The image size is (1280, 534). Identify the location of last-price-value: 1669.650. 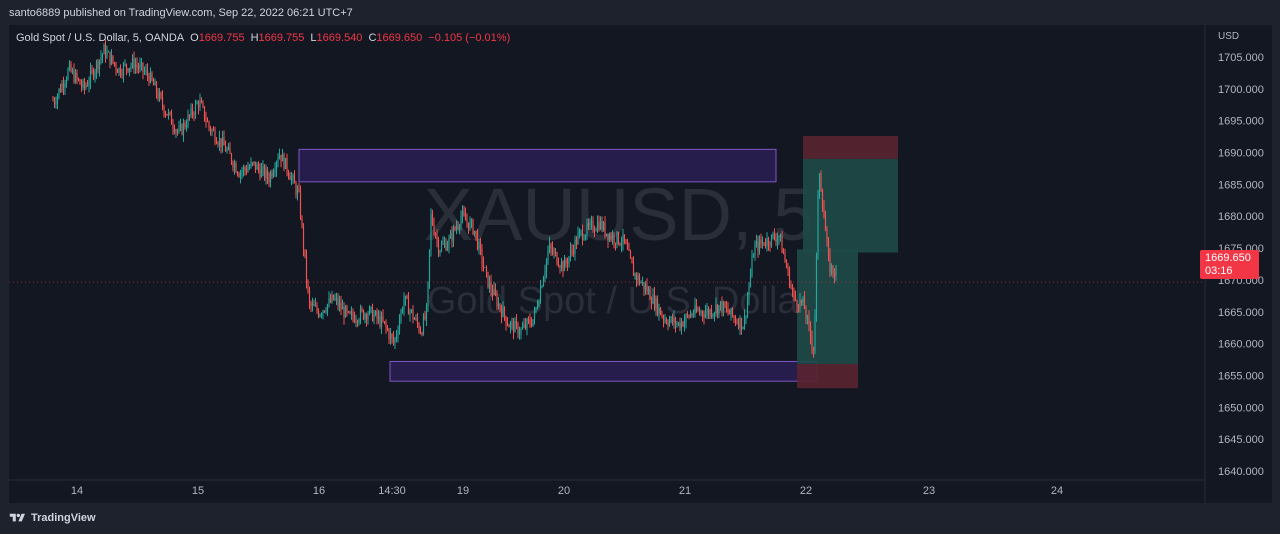
(1228, 258).